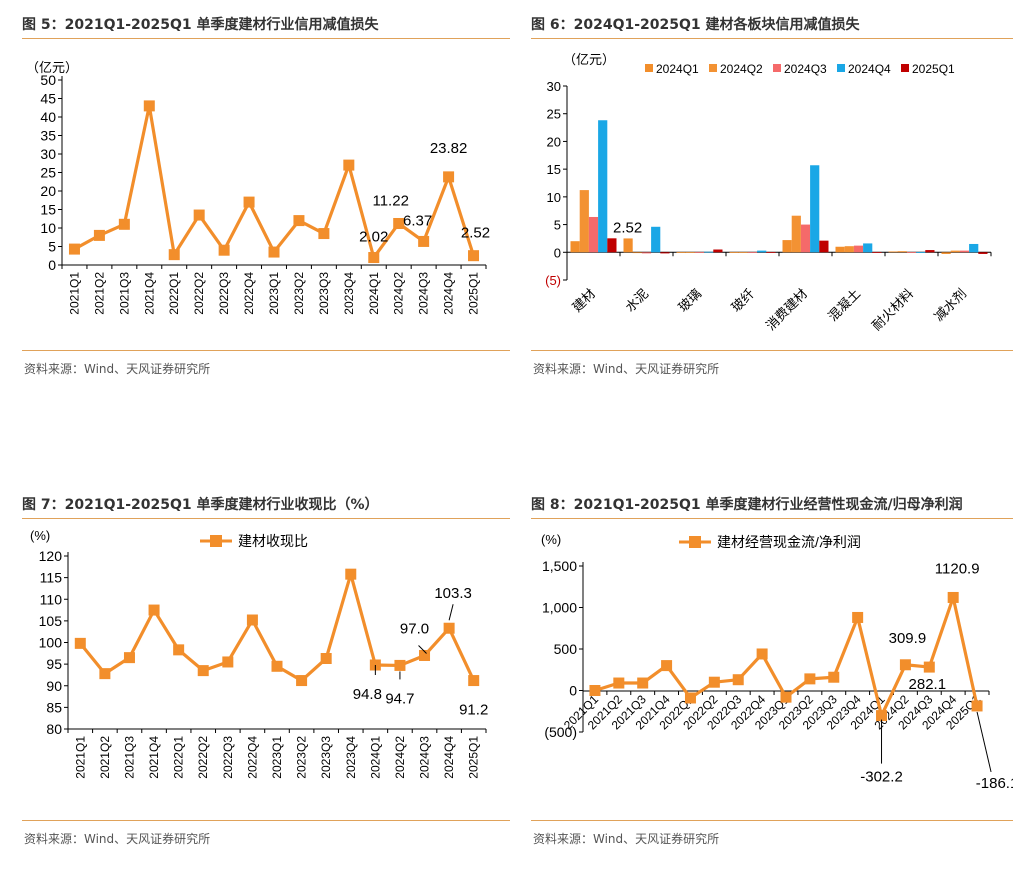  I want to click on chart-title: 图 6：2024Q1-2025Q1 建材各板块信用减值损失, so click(695, 25).